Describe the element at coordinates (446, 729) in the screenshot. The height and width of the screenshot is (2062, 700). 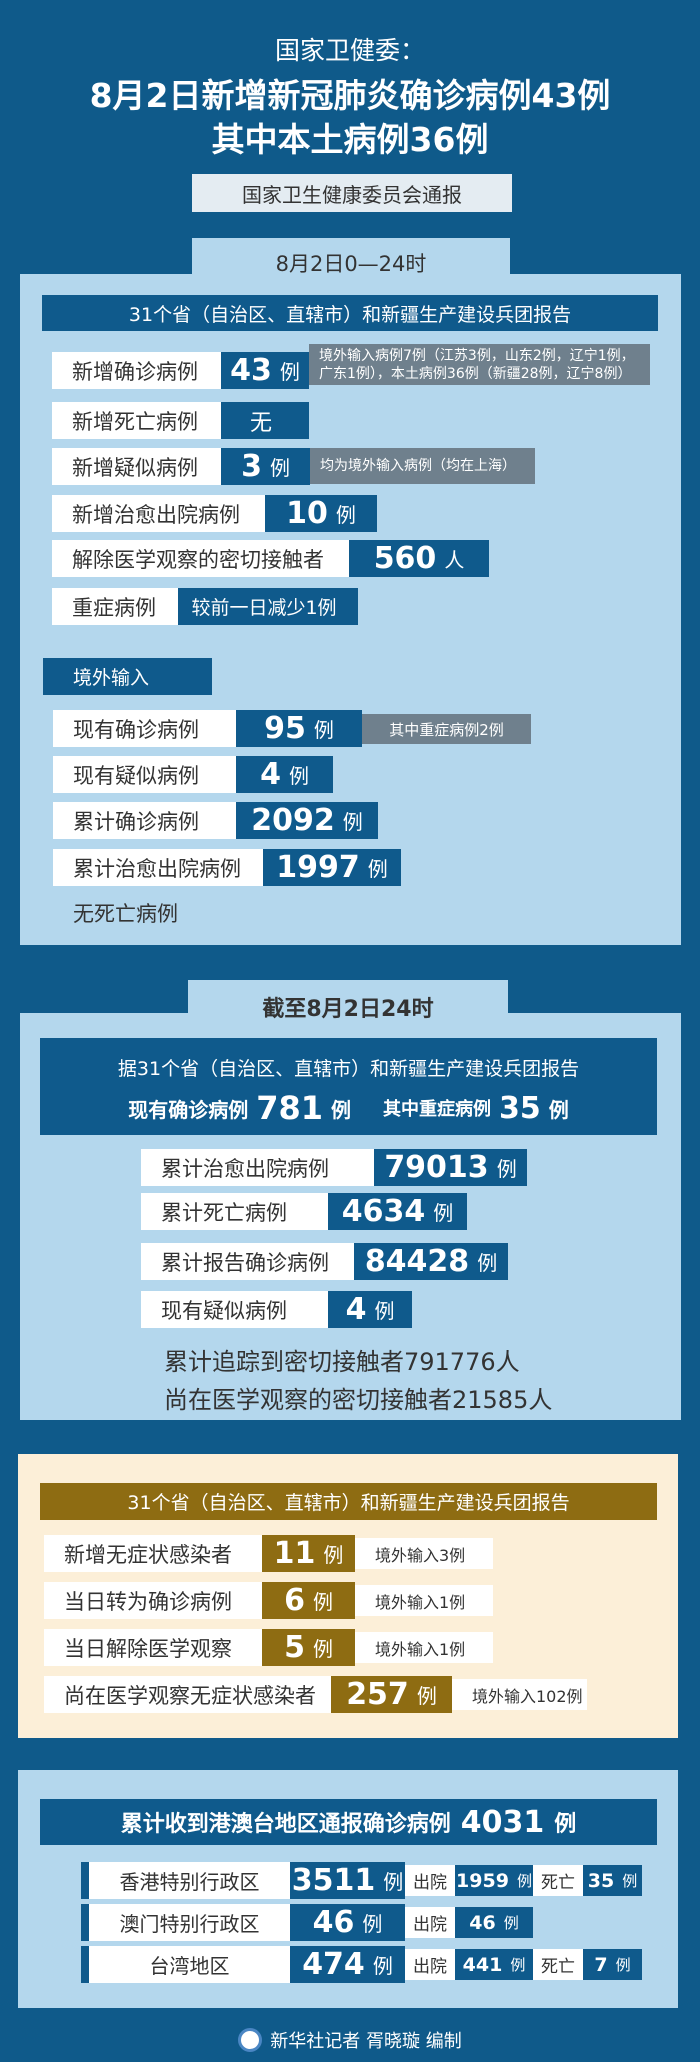
I see `row-note: 其中重症病例2例` at that location.